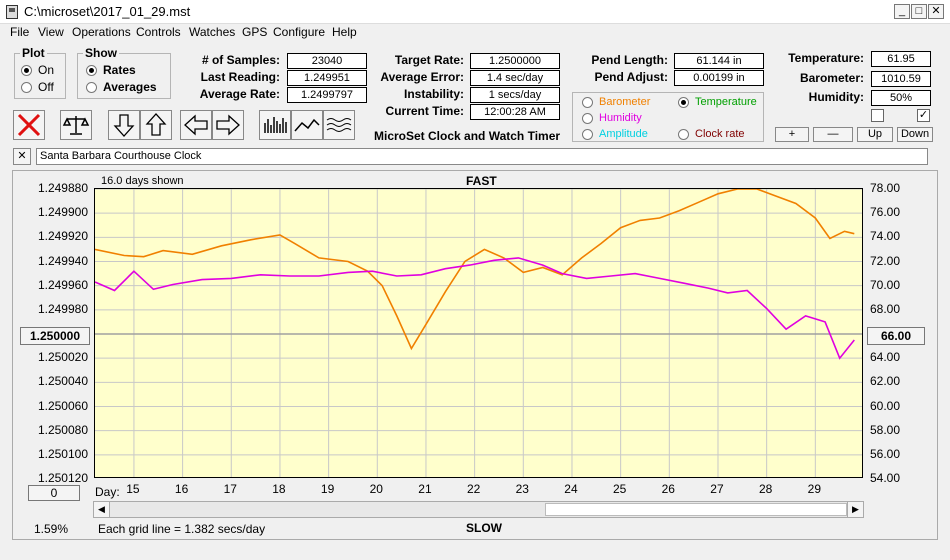 The image size is (950, 560). I want to click on plus-button: +, so click(792, 134).